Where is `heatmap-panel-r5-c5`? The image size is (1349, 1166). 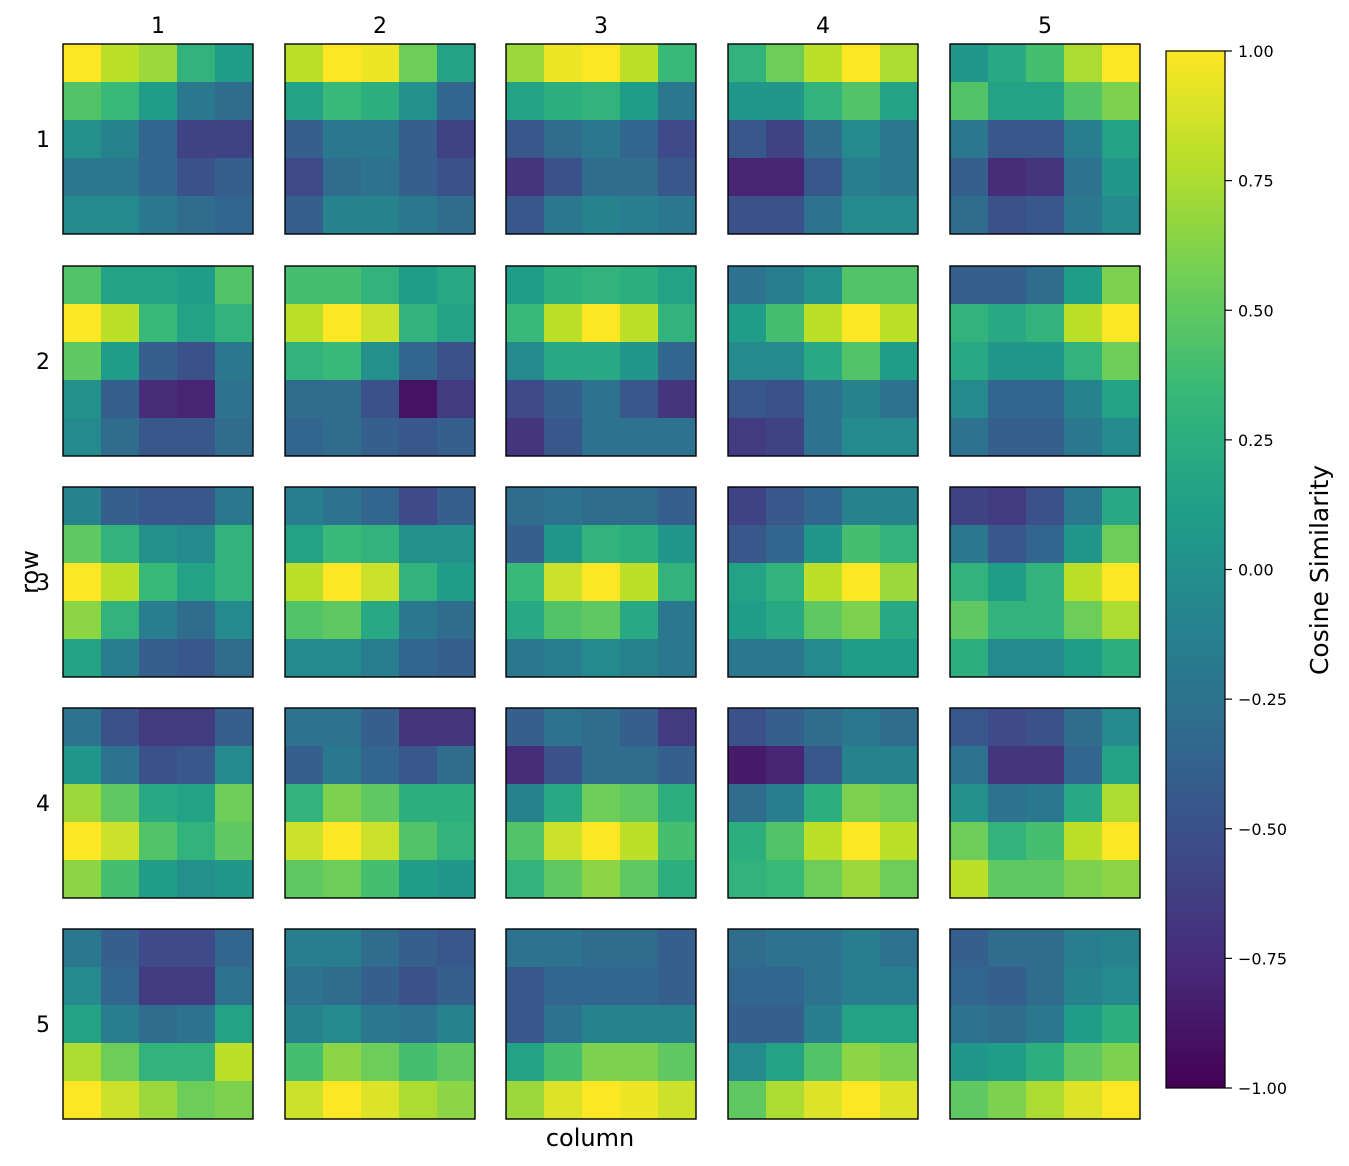 heatmap-panel-r5-c5 is located at coordinates (1045, 1024).